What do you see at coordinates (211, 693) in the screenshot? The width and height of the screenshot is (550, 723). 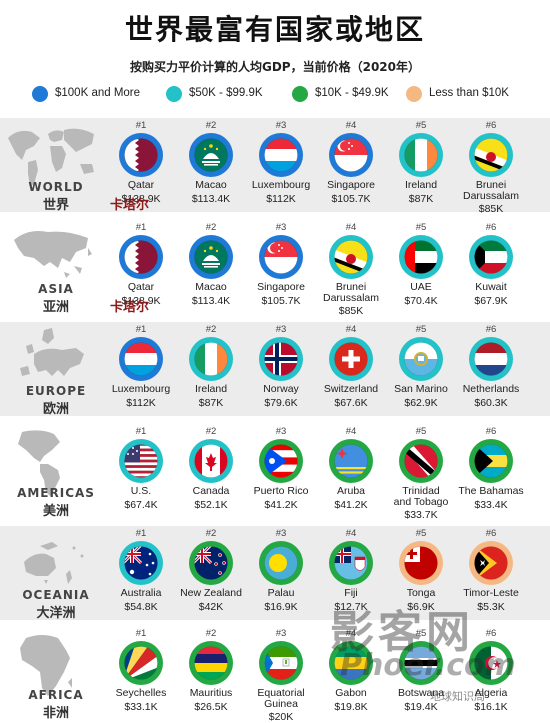 I see `country-name: Mauritius` at bounding box center [211, 693].